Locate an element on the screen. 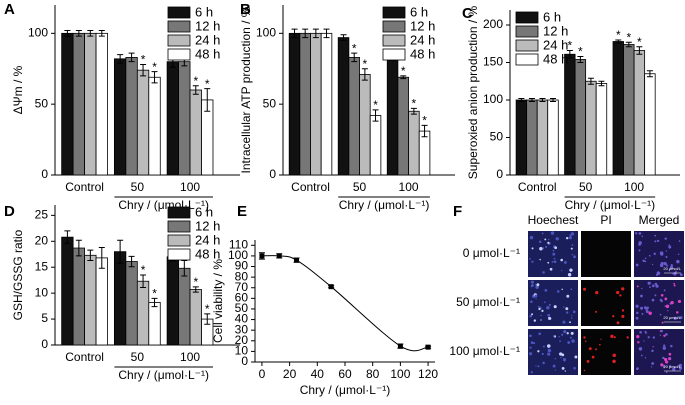 This screenshot has height=405, width=685. y-tick-label: 80 is located at coordinates (242, 276).